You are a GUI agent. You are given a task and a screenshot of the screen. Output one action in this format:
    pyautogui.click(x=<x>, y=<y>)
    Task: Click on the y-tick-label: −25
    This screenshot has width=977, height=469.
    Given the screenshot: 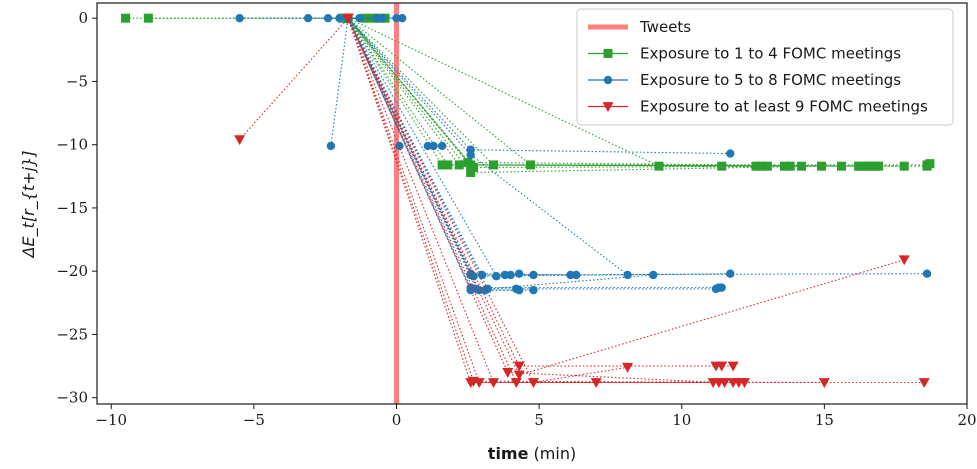 What is the action you would take?
    pyautogui.click(x=72, y=334)
    